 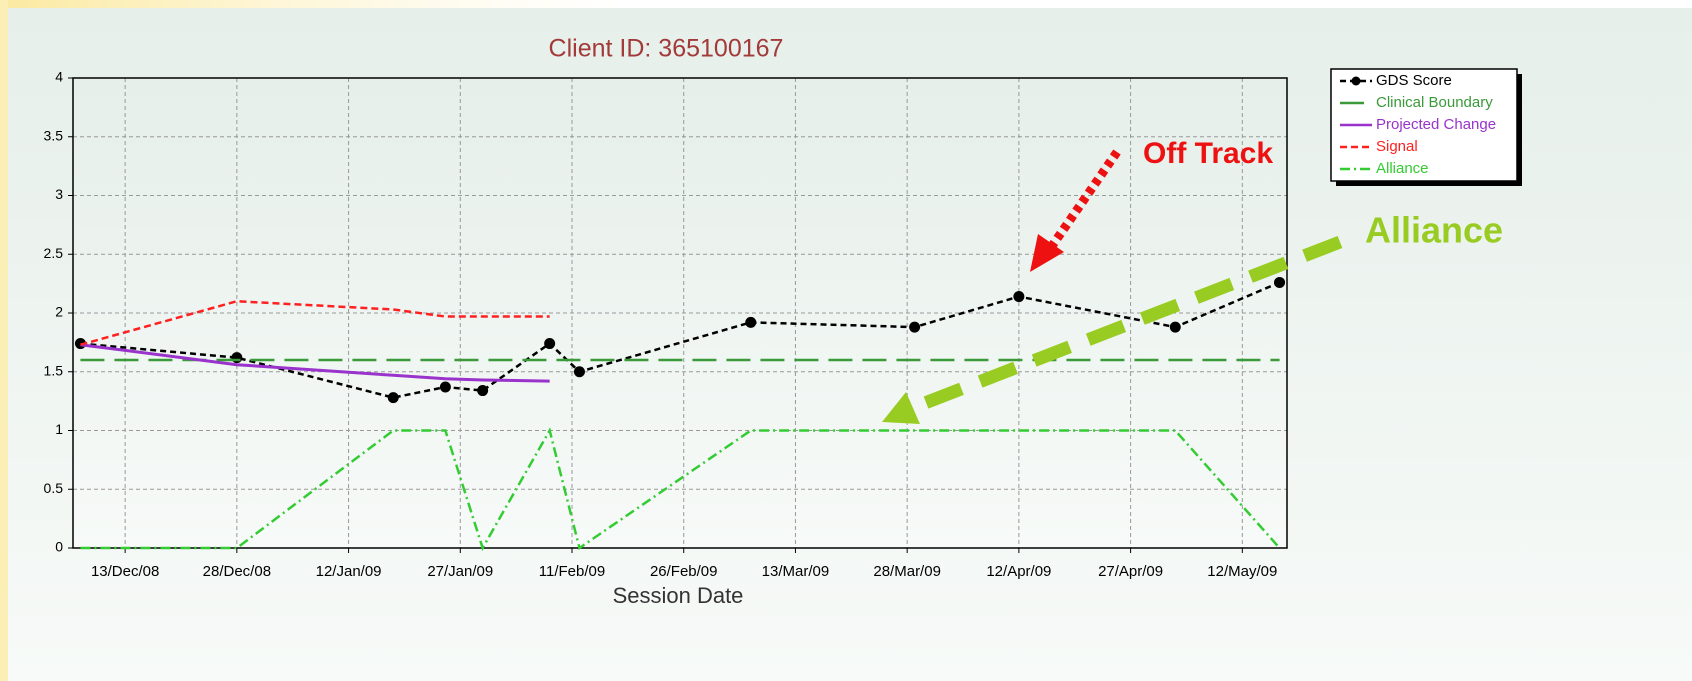 What do you see at coordinates (349, 571) in the screenshot?
I see `x-tick-label: 12/Jan/09` at bounding box center [349, 571].